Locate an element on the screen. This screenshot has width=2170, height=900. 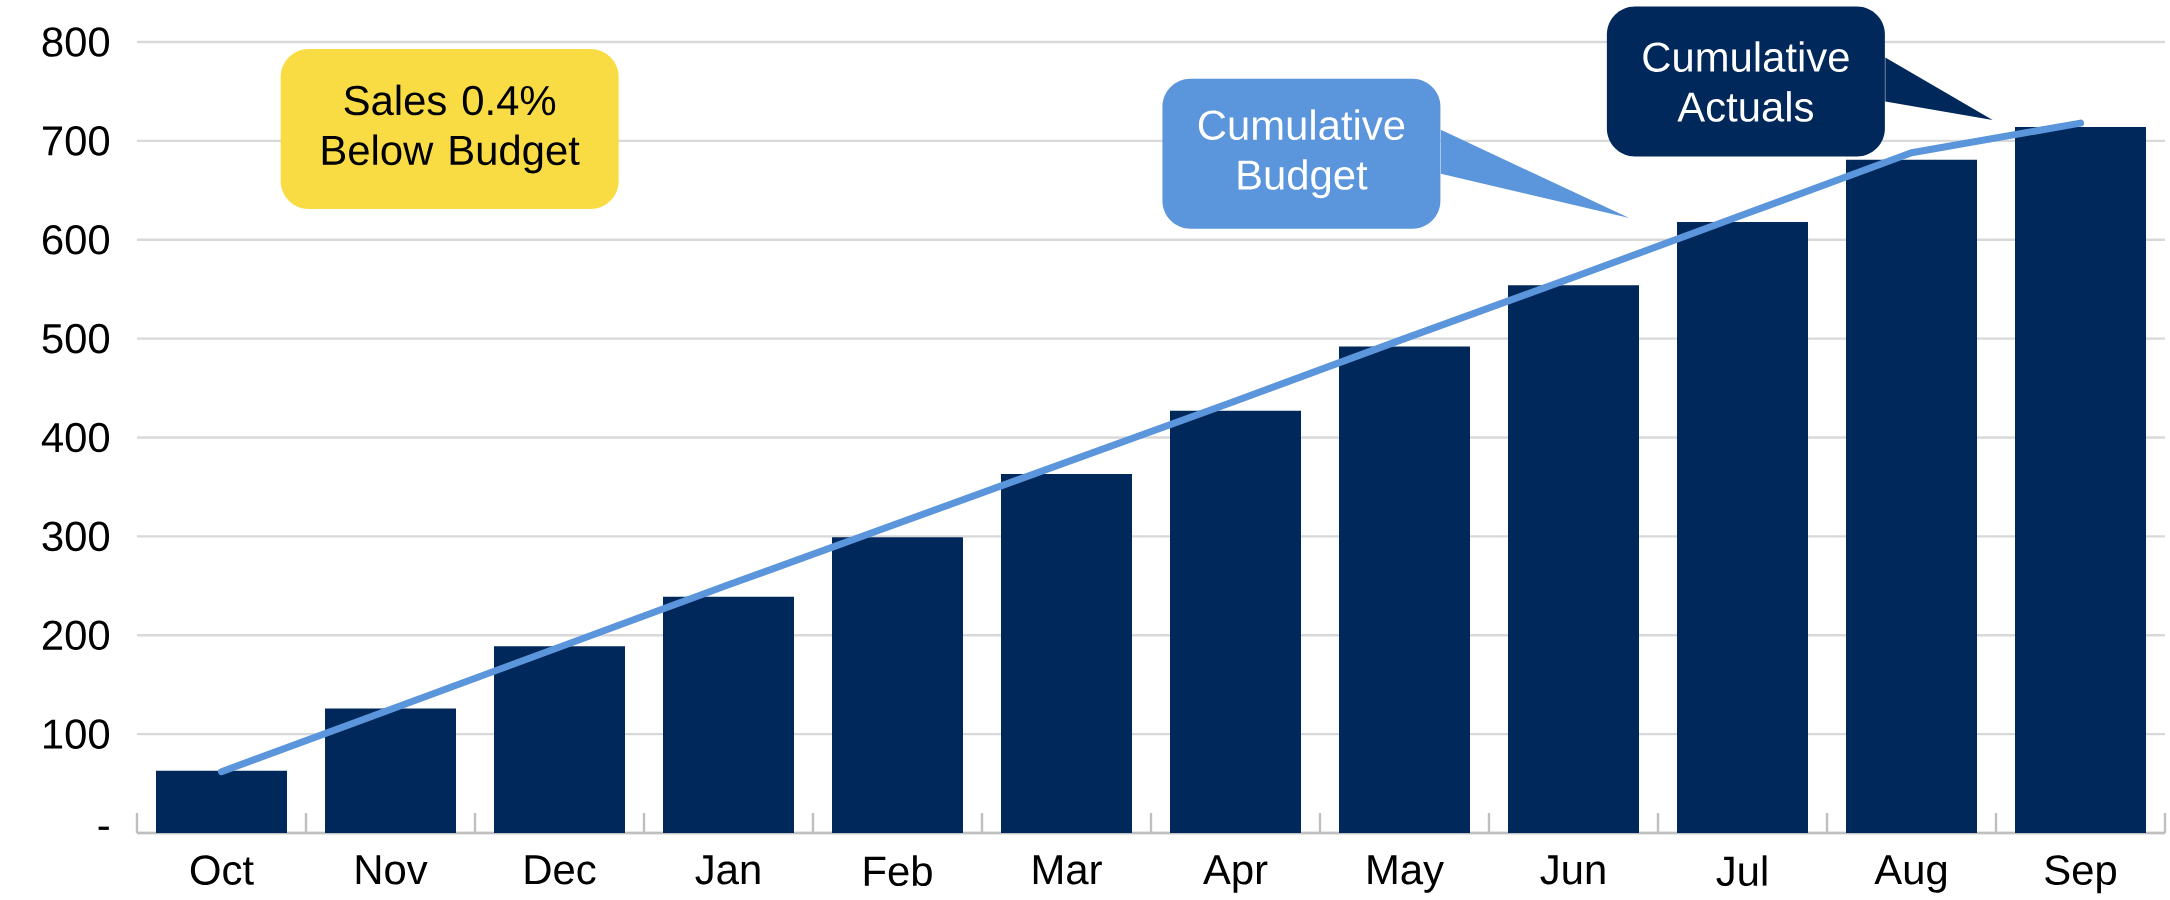
x-tick-label: Jul is located at coordinates (1741, 871).